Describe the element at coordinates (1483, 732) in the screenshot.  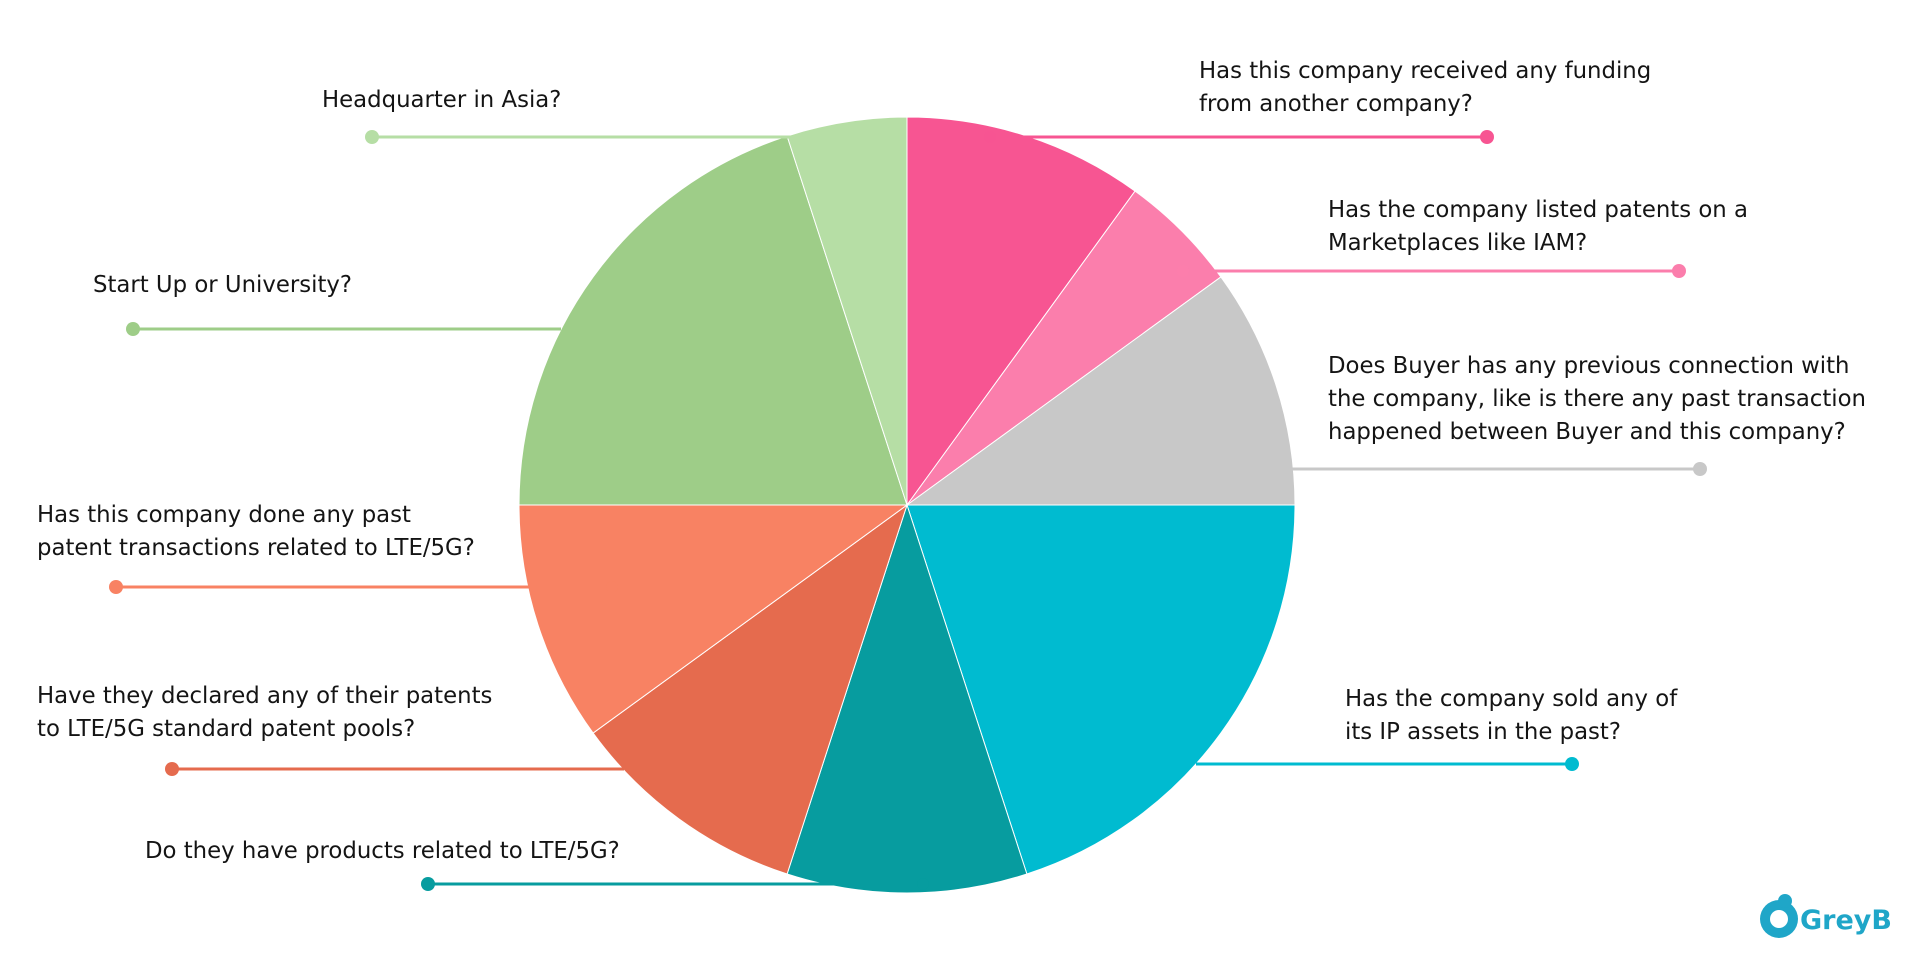
I see `slice-label-4-line-2: its IP assets in the past?` at that location.